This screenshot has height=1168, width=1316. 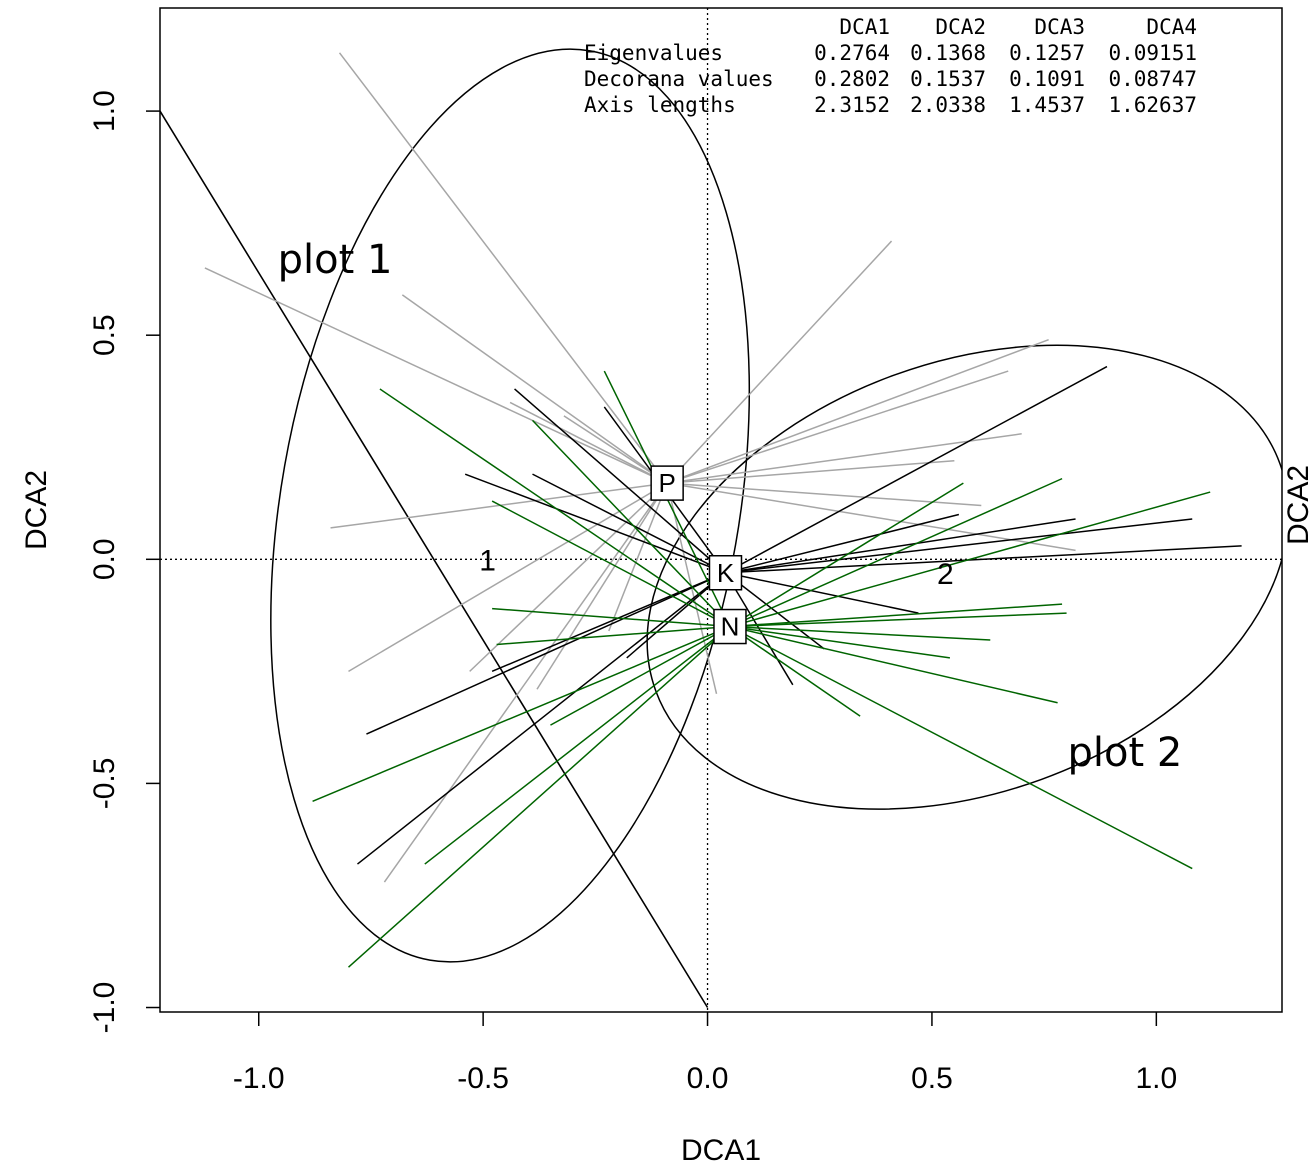 I want to click on group-label-1: 1, so click(x=487, y=560).